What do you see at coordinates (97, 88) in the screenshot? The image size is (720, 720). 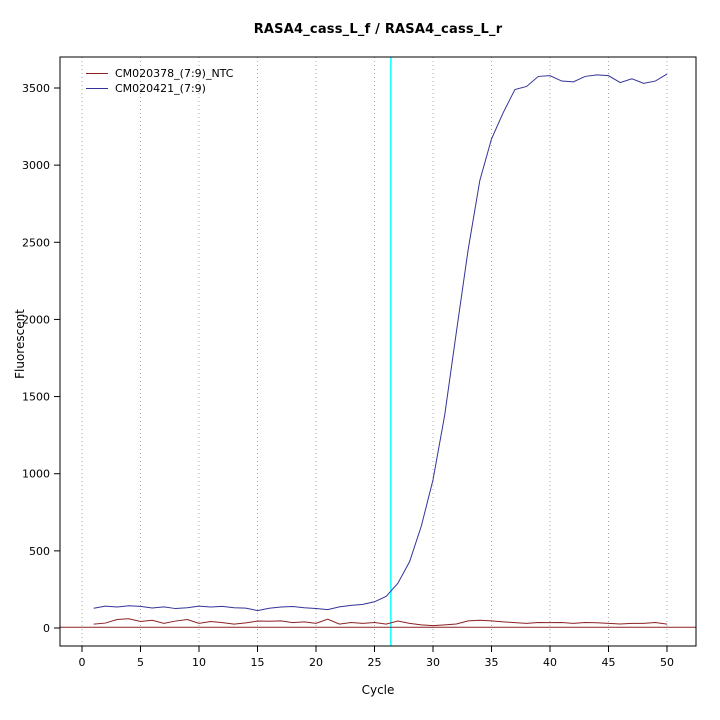 I see `sample-line-swatch` at bounding box center [97, 88].